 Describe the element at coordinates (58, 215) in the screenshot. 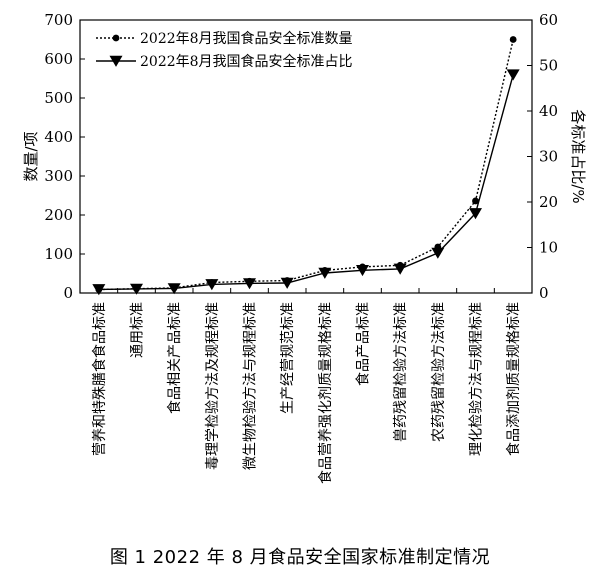

I see `y-tick-label: 200` at that location.